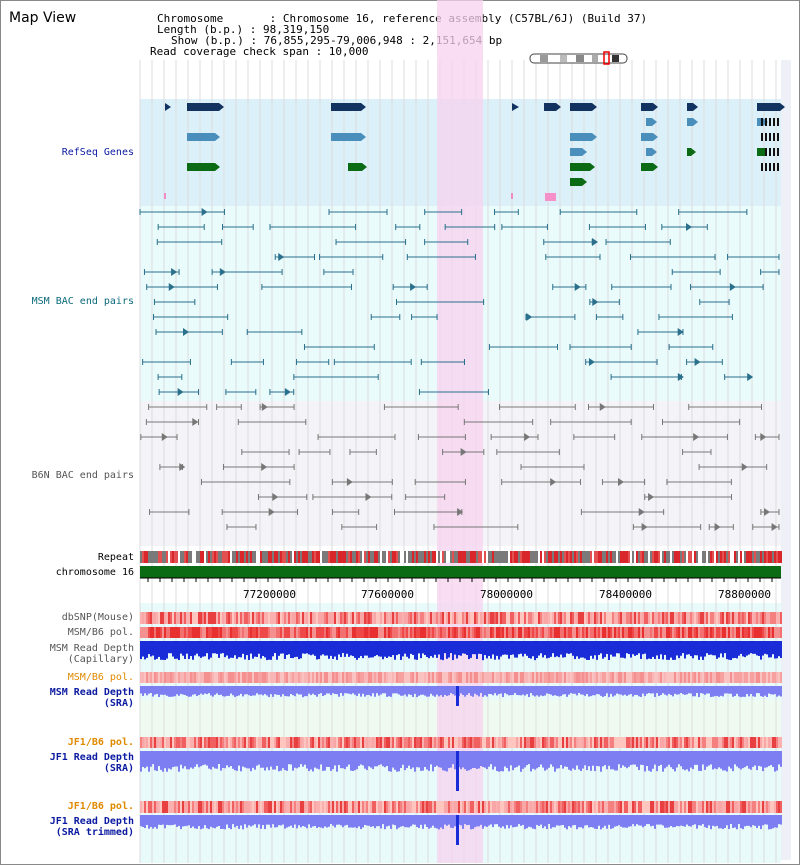  Describe the element at coordinates (91, 827) in the screenshot. I see `label-jf1-depth-trimmed: JF1 Read Depth (SRA trimmed)` at that location.